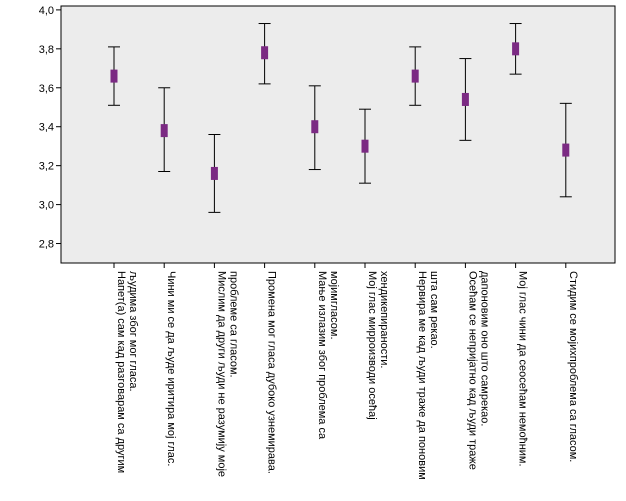  What do you see at coordinates (221, 374) in the screenshot?
I see `category-label-line: Мислим да други људи не разумију моје` at bounding box center [221, 374].